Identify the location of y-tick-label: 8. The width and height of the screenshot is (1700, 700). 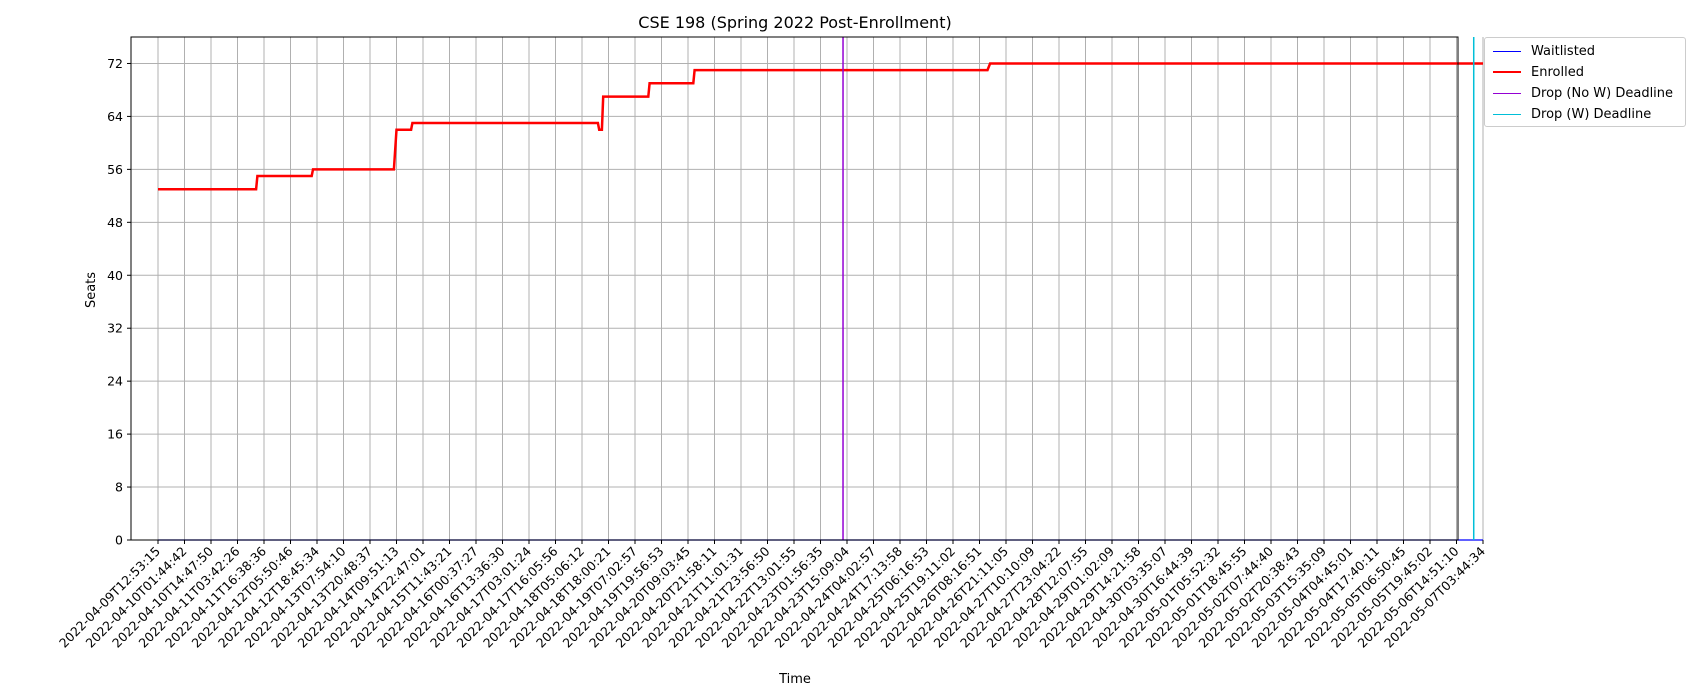
(119, 487).